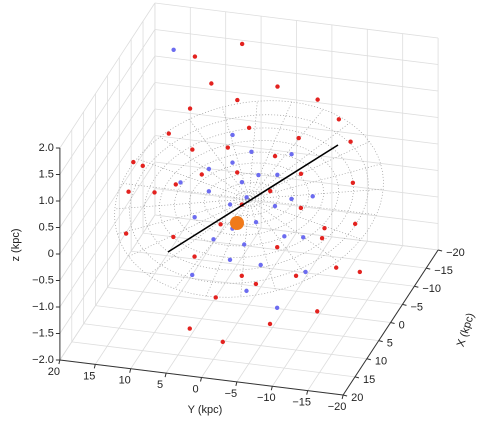  What do you see at coordinates (381, 362) in the screenshot?
I see `x-tick-label: 10` at bounding box center [381, 362].